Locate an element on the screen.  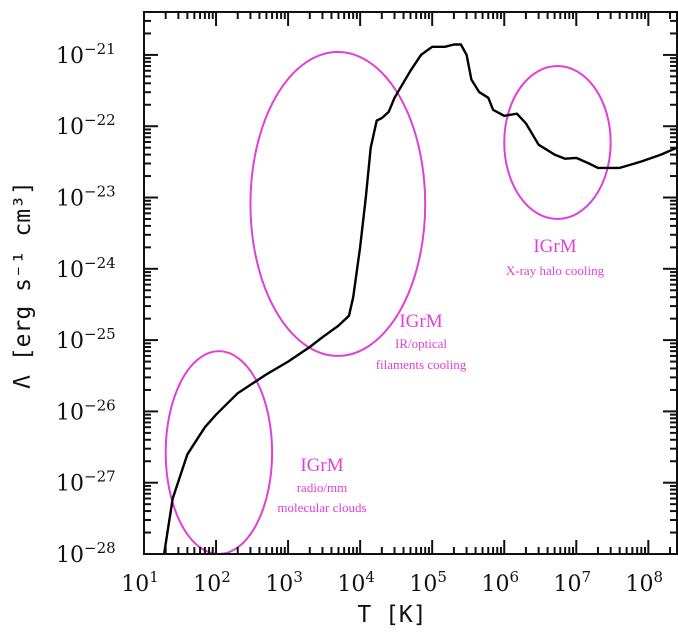
x-tick-label: 10² is located at coordinates (212, 582).